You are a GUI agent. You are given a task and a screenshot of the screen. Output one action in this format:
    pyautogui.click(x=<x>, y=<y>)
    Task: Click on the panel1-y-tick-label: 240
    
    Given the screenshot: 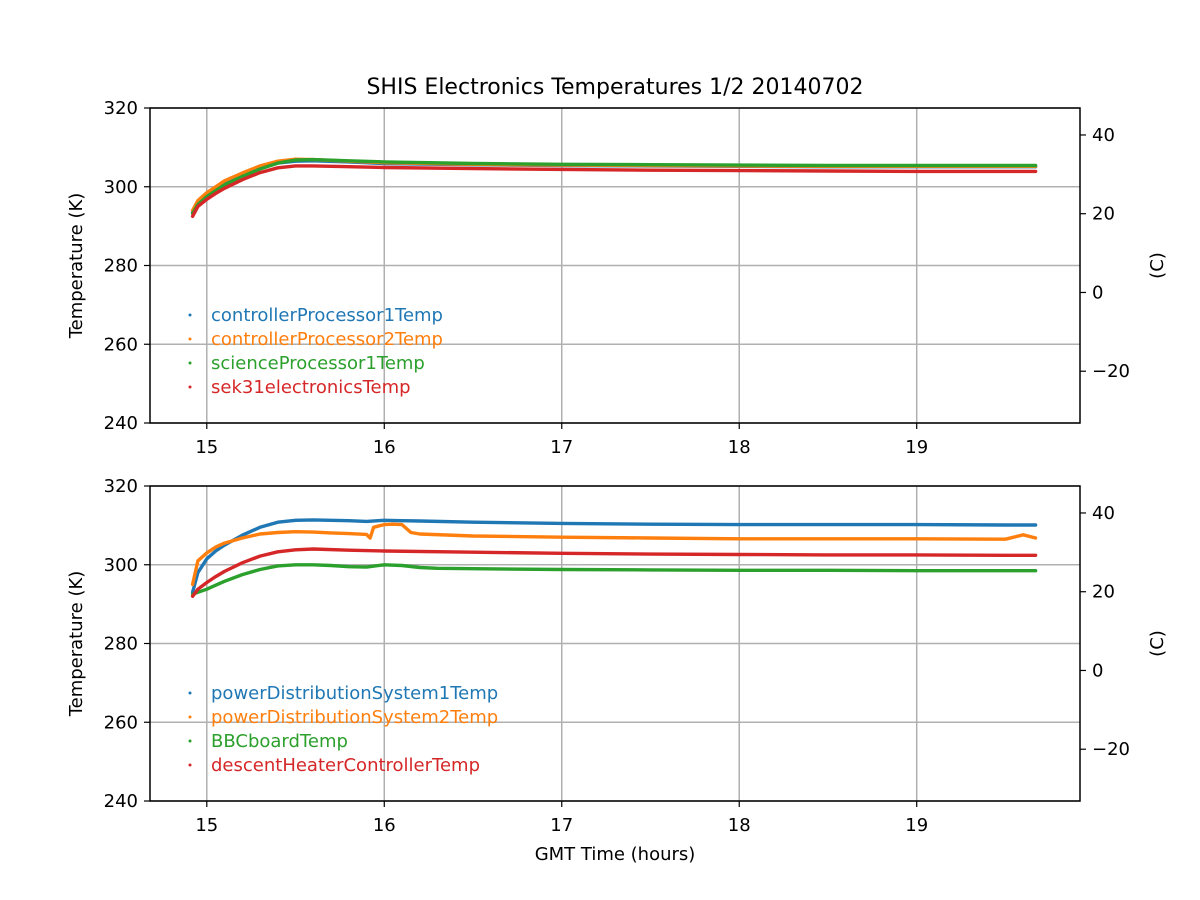 What is the action you would take?
    pyautogui.click(x=121, y=801)
    